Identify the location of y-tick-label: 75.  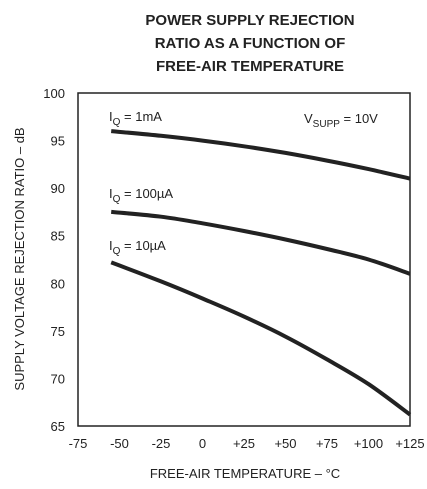
(58, 331).